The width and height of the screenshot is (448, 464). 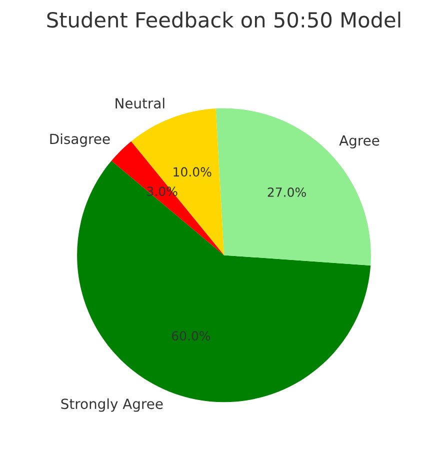 I want to click on slice-label: Disagree, so click(x=80, y=140).